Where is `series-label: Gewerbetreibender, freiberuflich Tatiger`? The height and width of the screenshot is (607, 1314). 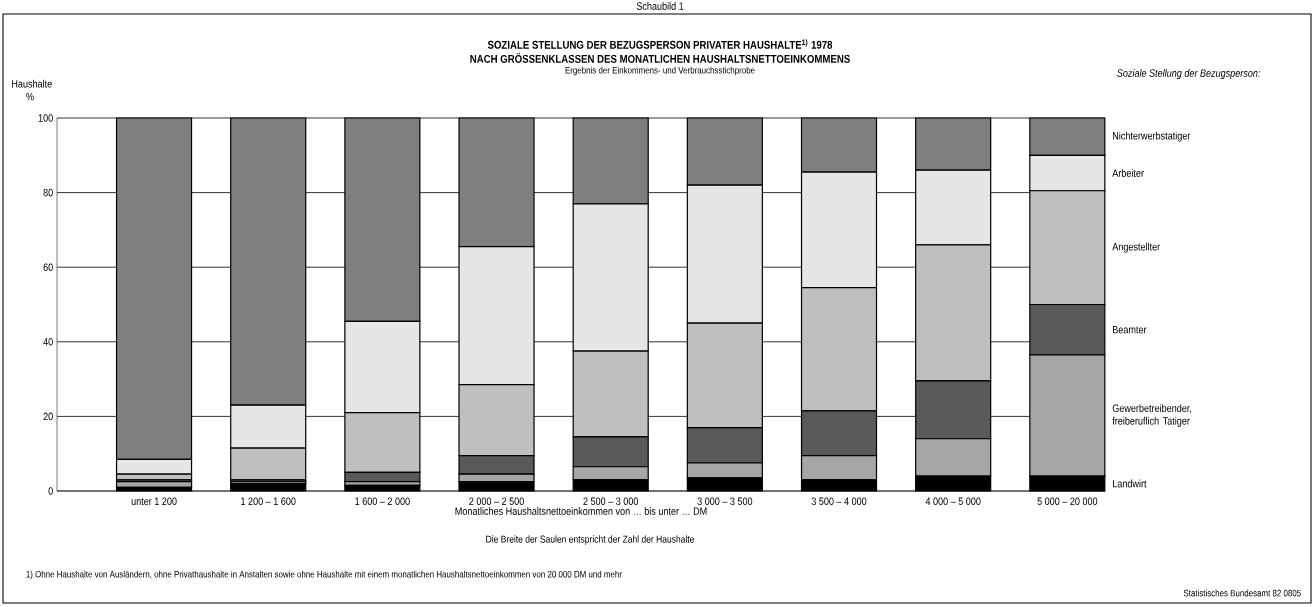
series-label: Gewerbetreibender, freiberuflich Tatiger is located at coordinates (1152, 415).